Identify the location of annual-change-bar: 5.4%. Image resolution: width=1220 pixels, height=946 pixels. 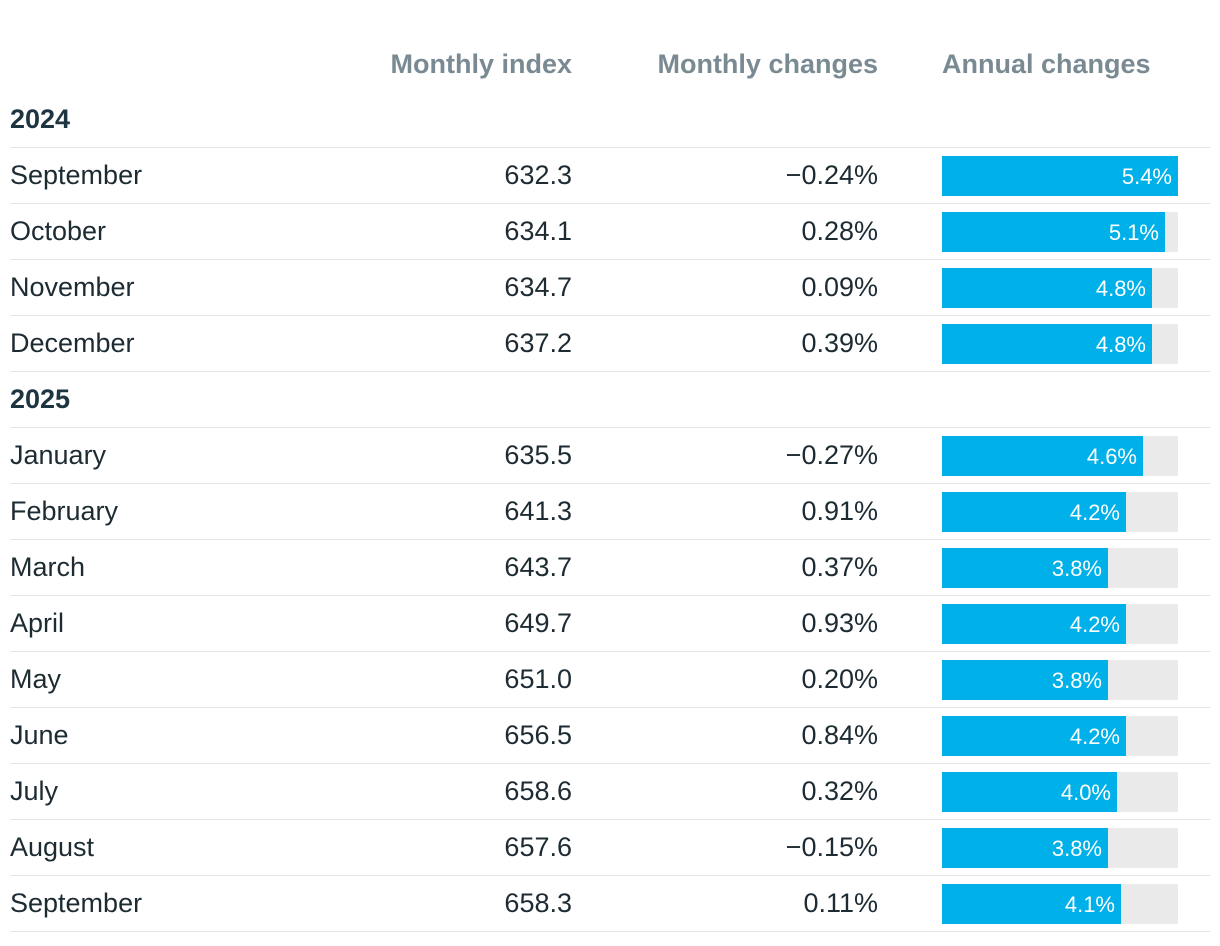
(1060, 175).